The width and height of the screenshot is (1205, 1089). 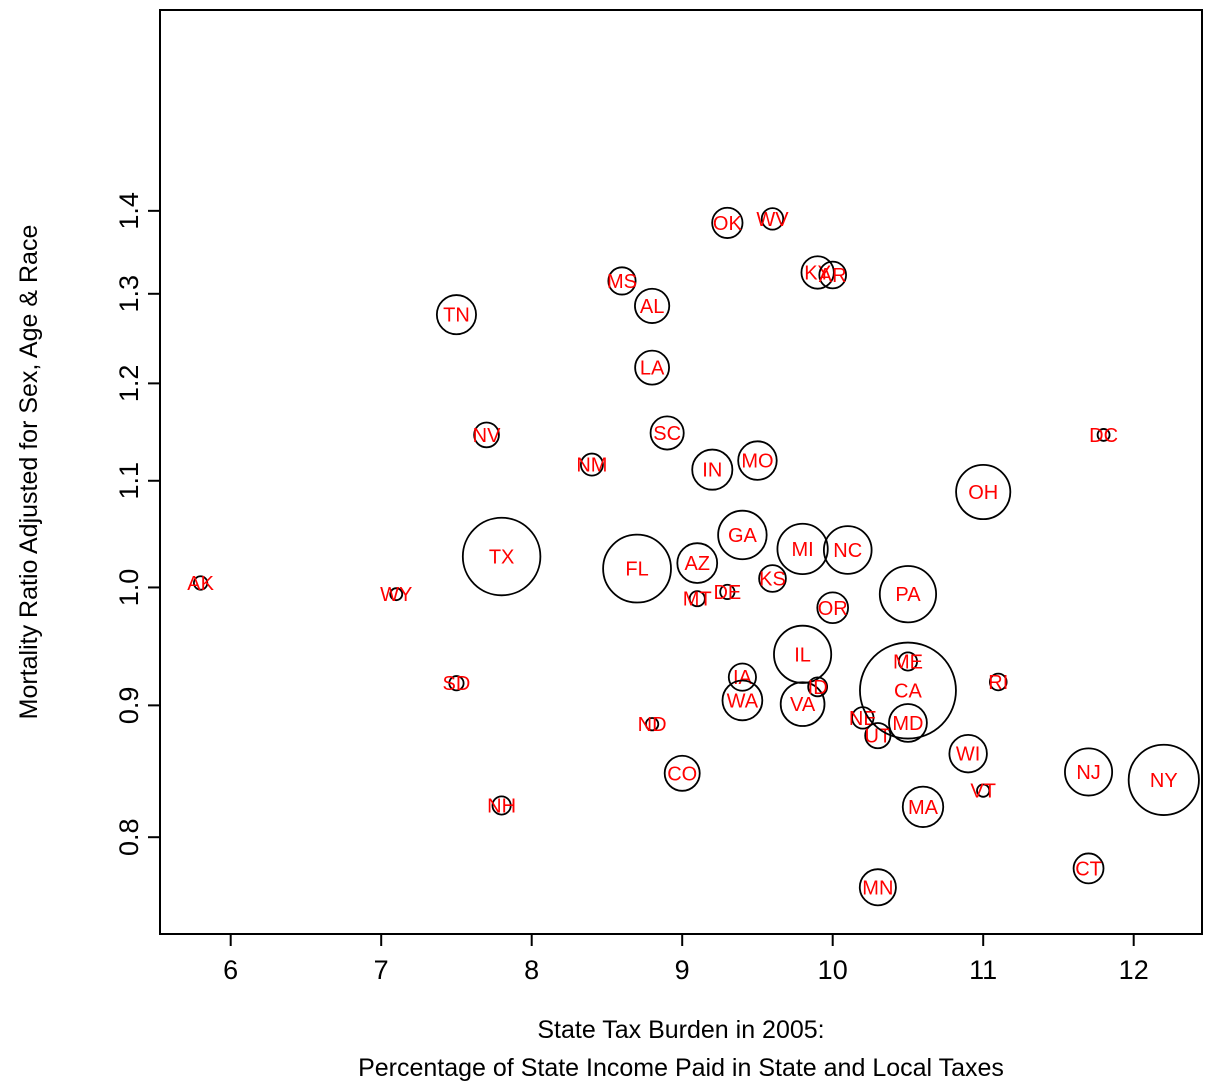 I want to click on point-marker-ri, so click(x=998, y=682).